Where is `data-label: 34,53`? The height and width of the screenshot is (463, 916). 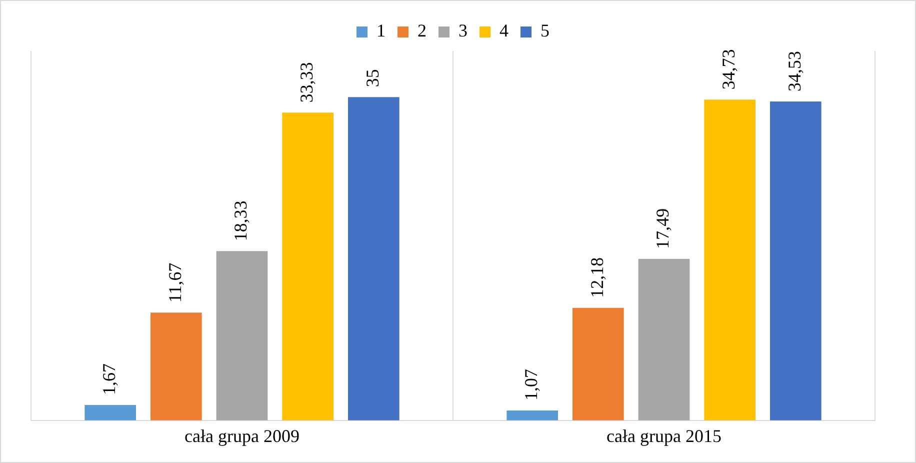 data-label: 34,53 is located at coordinates (794, 71).